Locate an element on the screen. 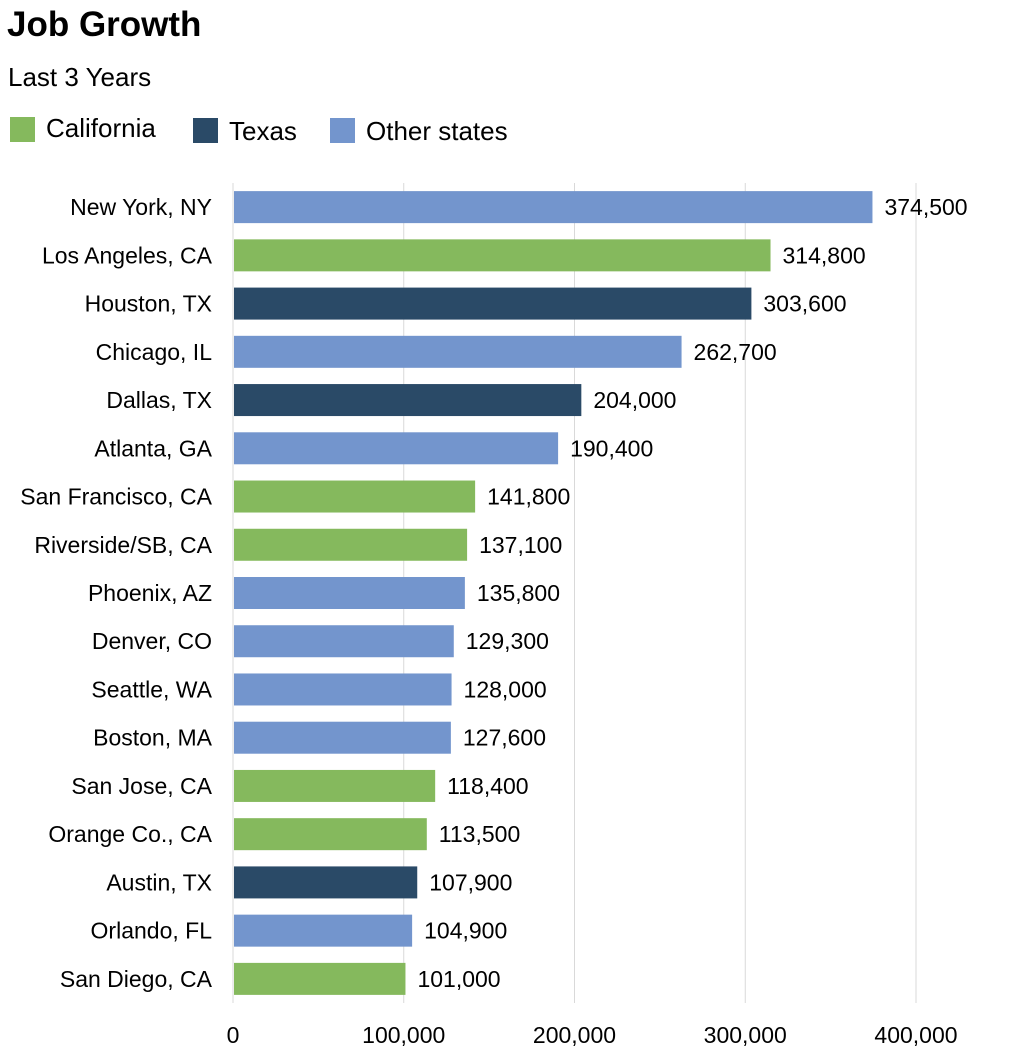 Image resolution: width=1020 pixels, height=1057 pixels. value-label: 127,600 is located at coordinates (504, 738).